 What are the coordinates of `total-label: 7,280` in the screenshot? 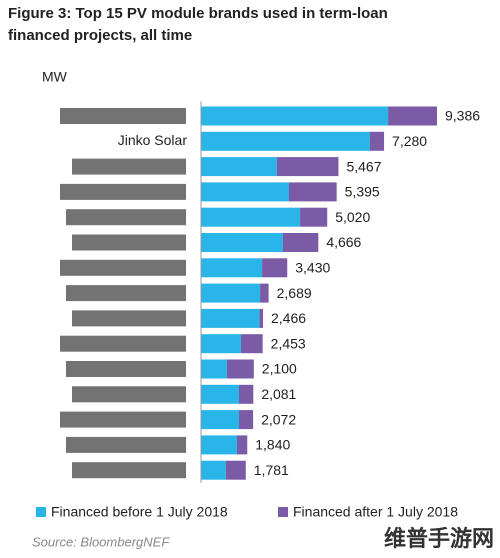 It's located at (409, 141).